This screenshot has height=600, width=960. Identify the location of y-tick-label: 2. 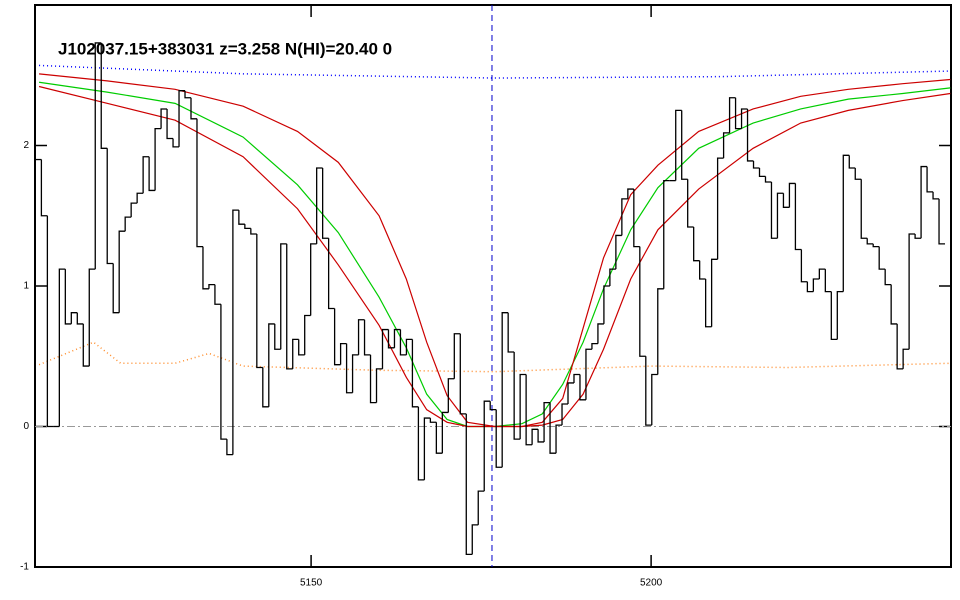
(26, 145).